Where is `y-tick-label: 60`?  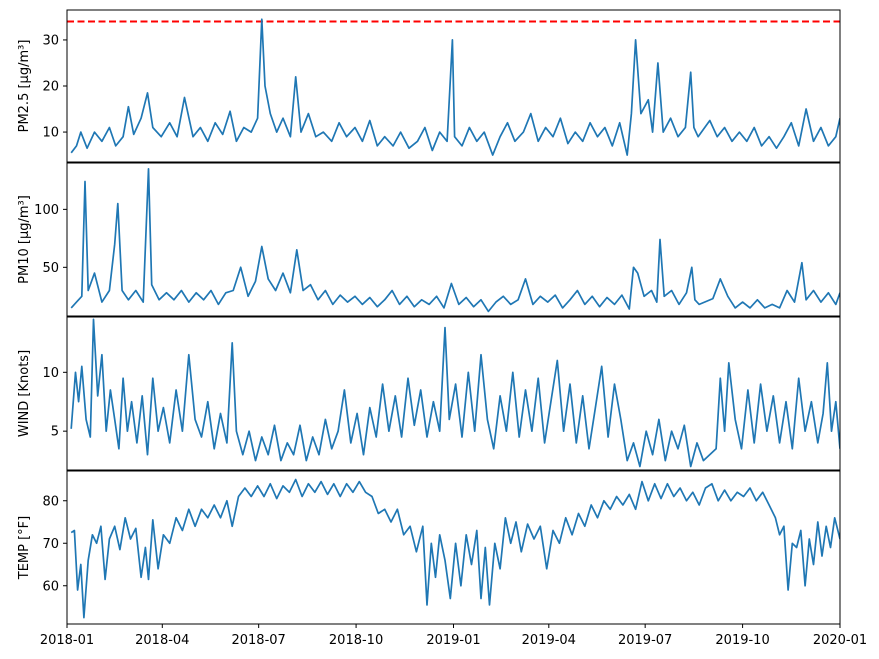 y-tick-label: 60 is located at coordinates (50, 586).